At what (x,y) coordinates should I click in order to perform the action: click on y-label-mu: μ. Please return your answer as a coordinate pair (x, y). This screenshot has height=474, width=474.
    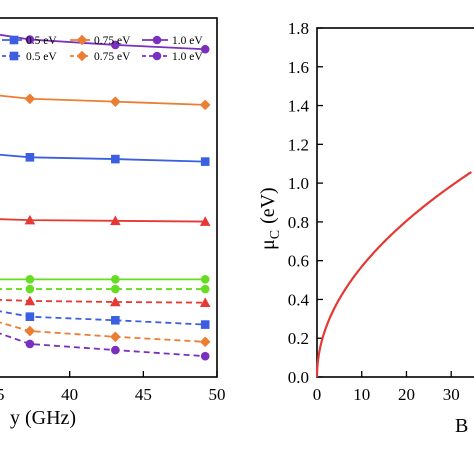
    Looking at the image, I should click on (268, 244).